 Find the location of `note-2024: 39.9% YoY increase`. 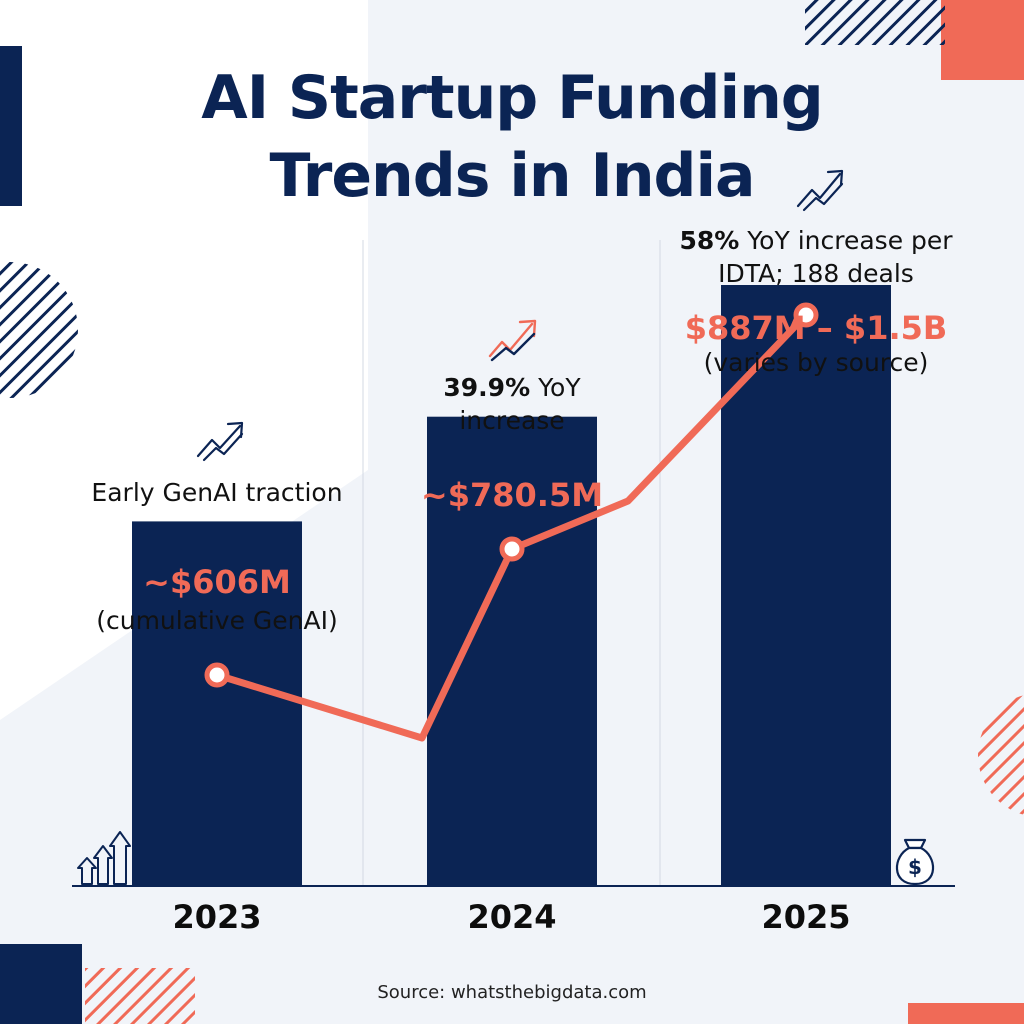

note-2024: 39.9% YoY increase is located at coordinates (512, 404).